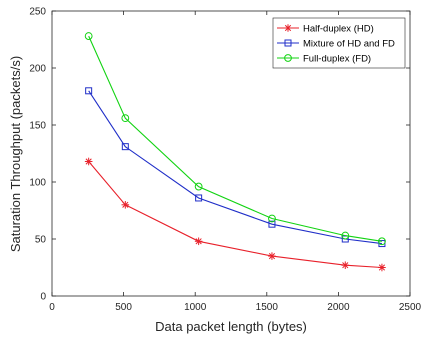  I want to click on legend-label: Half-duplex (HD), so click(338, 28).